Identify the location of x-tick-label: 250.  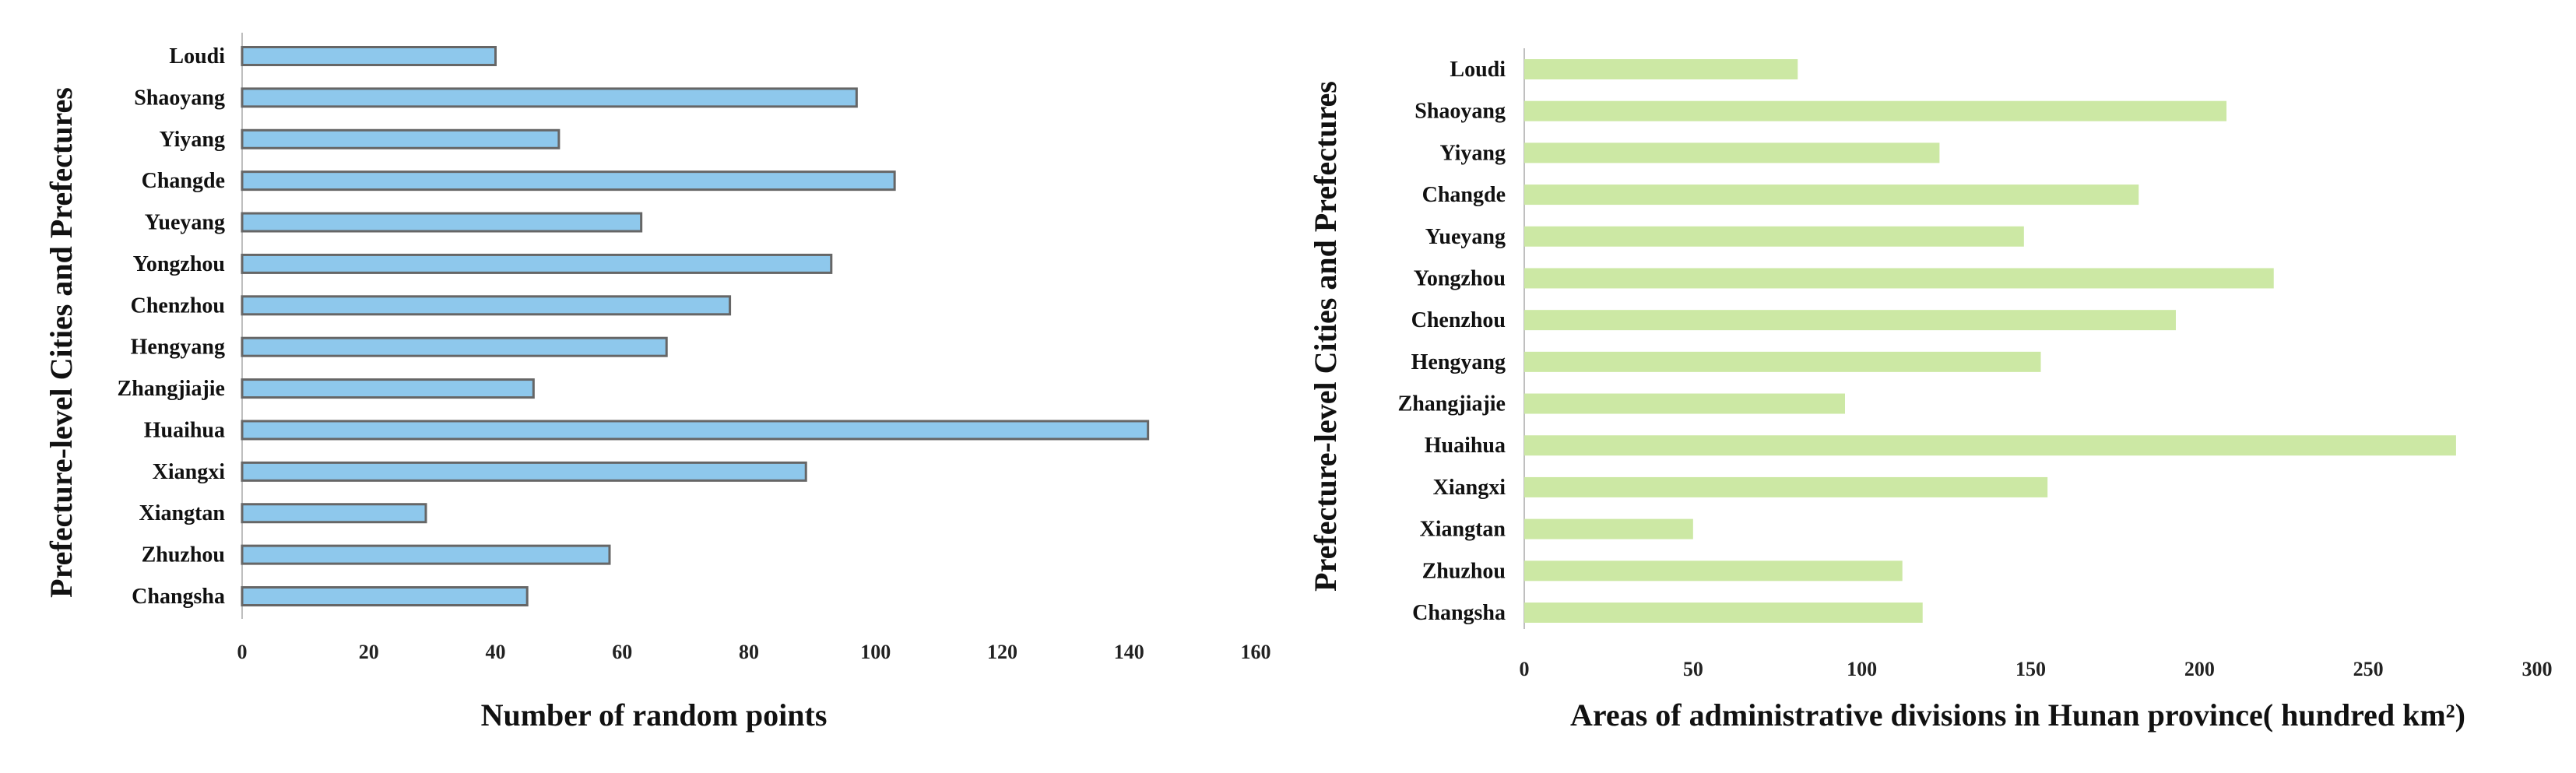
(2369, 669).